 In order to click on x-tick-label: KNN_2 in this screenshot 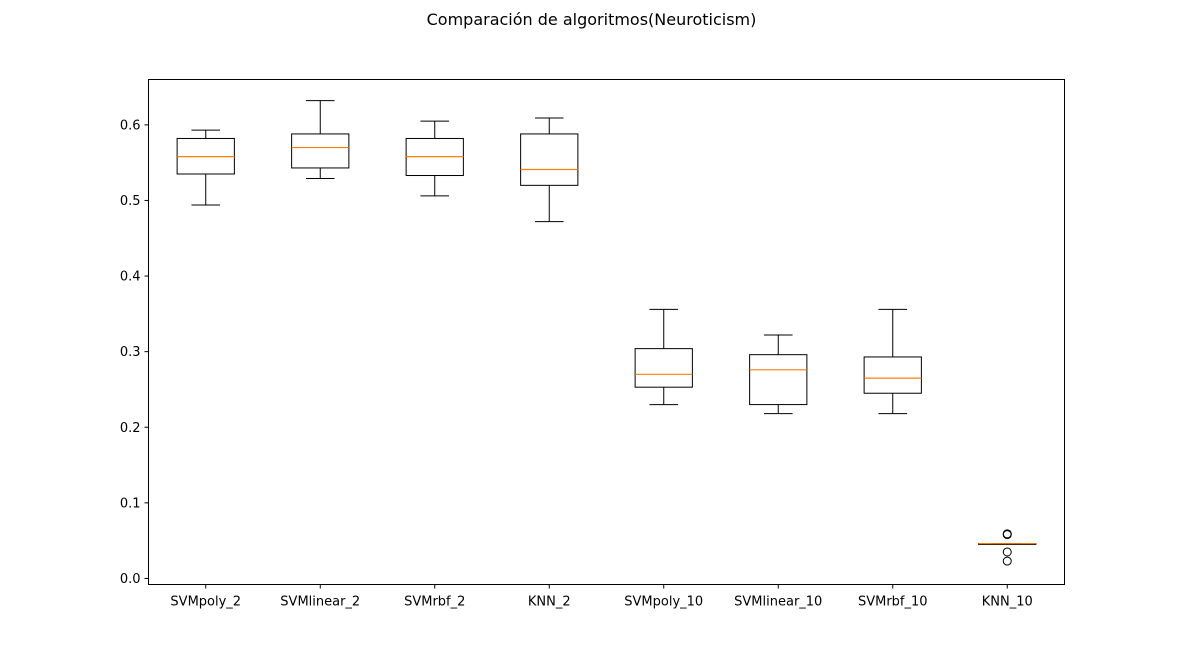, I will do `click(549, 602)`.